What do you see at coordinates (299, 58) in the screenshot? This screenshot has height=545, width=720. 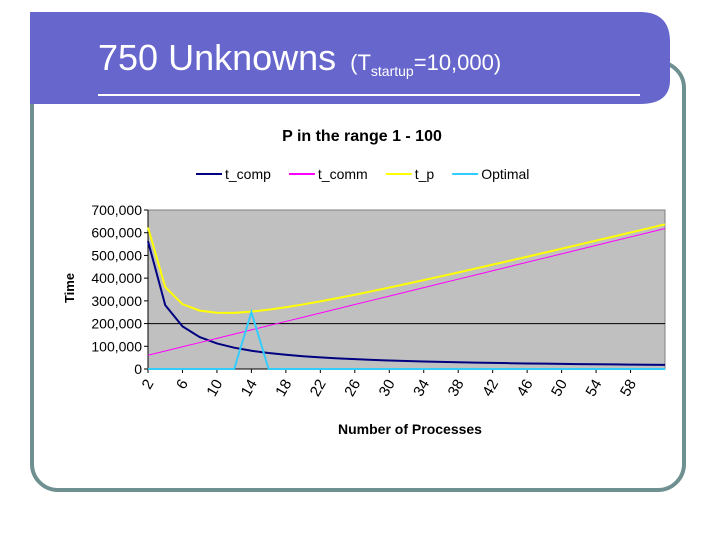 I see `slide-title: 750 Unknowns (Tstartup=10,000)` at bounding box center [299, 58].